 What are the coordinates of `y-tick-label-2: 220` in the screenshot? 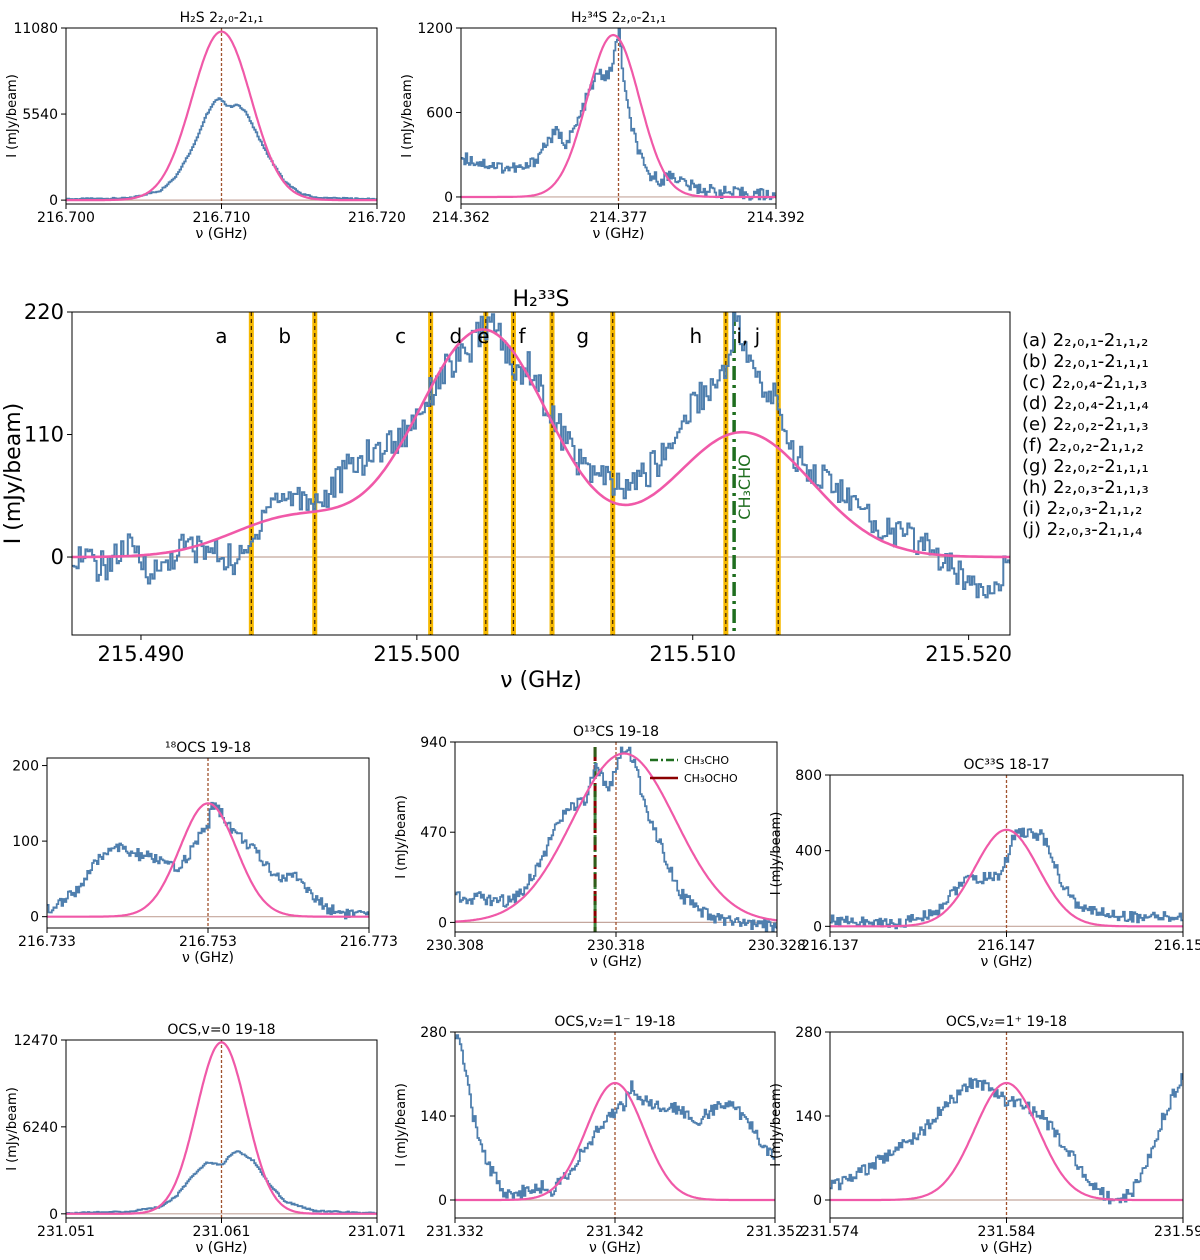 It's located at (44, 312).